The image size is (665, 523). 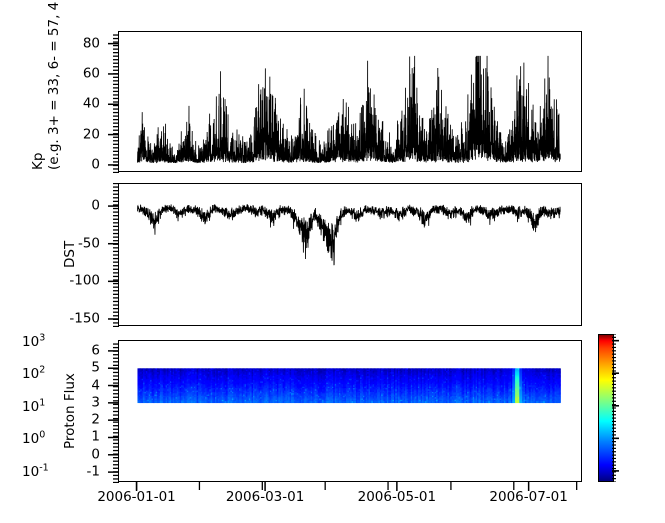 I want to click on y-tick-label: 6, so click(x=95, y=350).